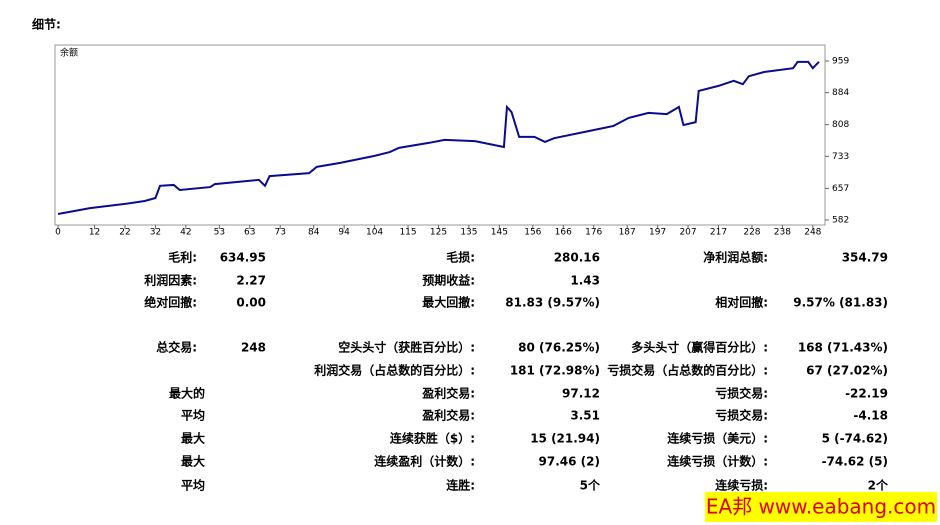 Image resolution: width=940 pixels, height=525 pixels. Describe the element at coordinates (840, 303) in the screenshot. I see `stat-value: 9.57% (81.83)` at that location.